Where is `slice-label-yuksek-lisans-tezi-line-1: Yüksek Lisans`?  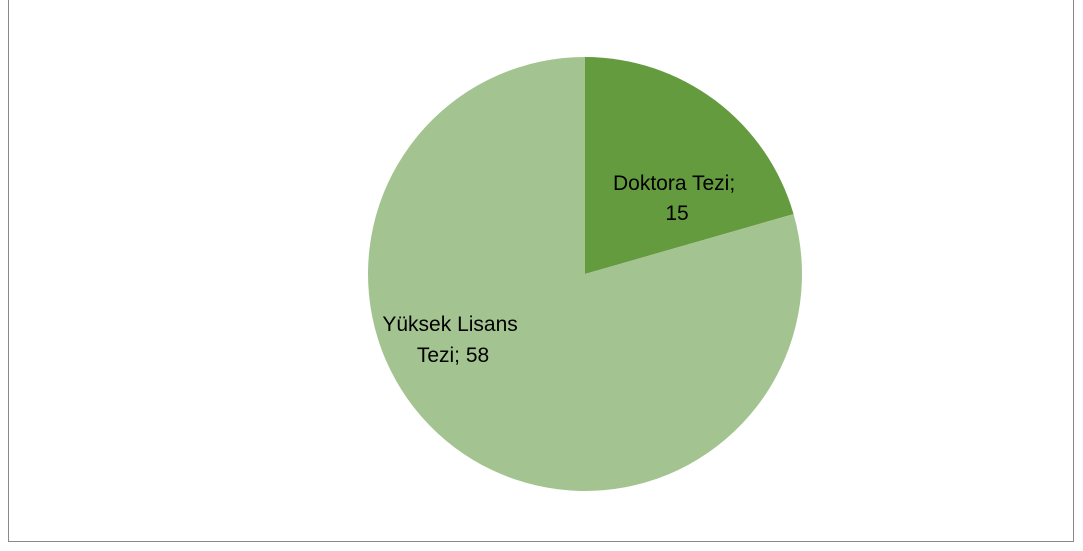 slice-label-yuksek-lisans-tezi-line-1: Yüksek Lisans is located at coordinates (449, 324).